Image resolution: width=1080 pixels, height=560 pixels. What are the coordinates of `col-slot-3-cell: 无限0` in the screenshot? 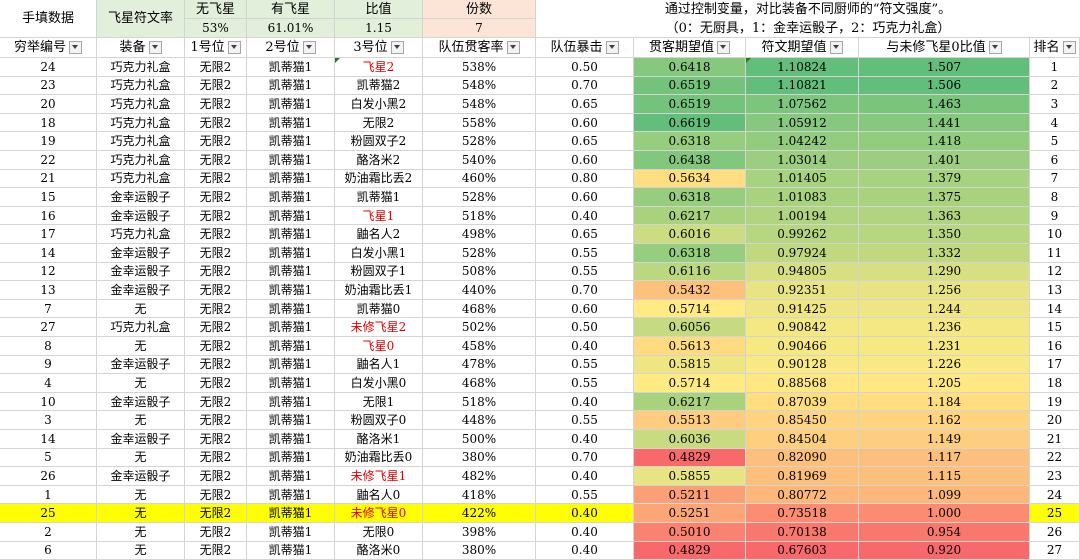 It's located at (379, 532).